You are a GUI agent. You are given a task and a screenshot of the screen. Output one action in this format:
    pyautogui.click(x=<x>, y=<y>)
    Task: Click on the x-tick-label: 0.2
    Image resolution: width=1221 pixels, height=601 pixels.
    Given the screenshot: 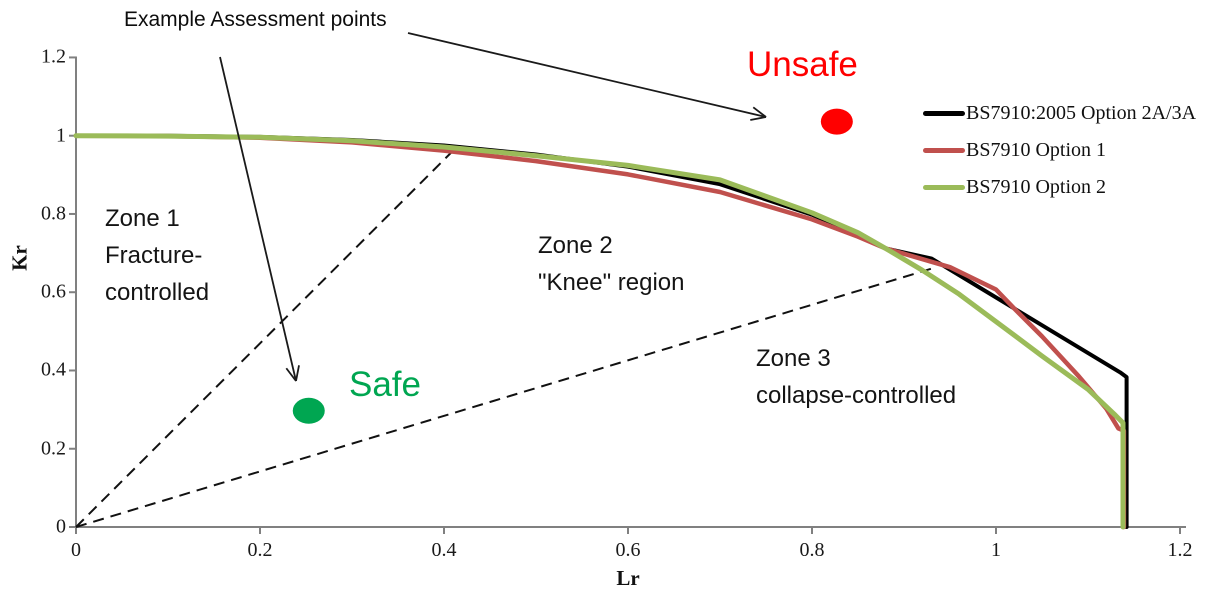 What is the action you would take?
    pyautogui.click(x=260, y=550)
    